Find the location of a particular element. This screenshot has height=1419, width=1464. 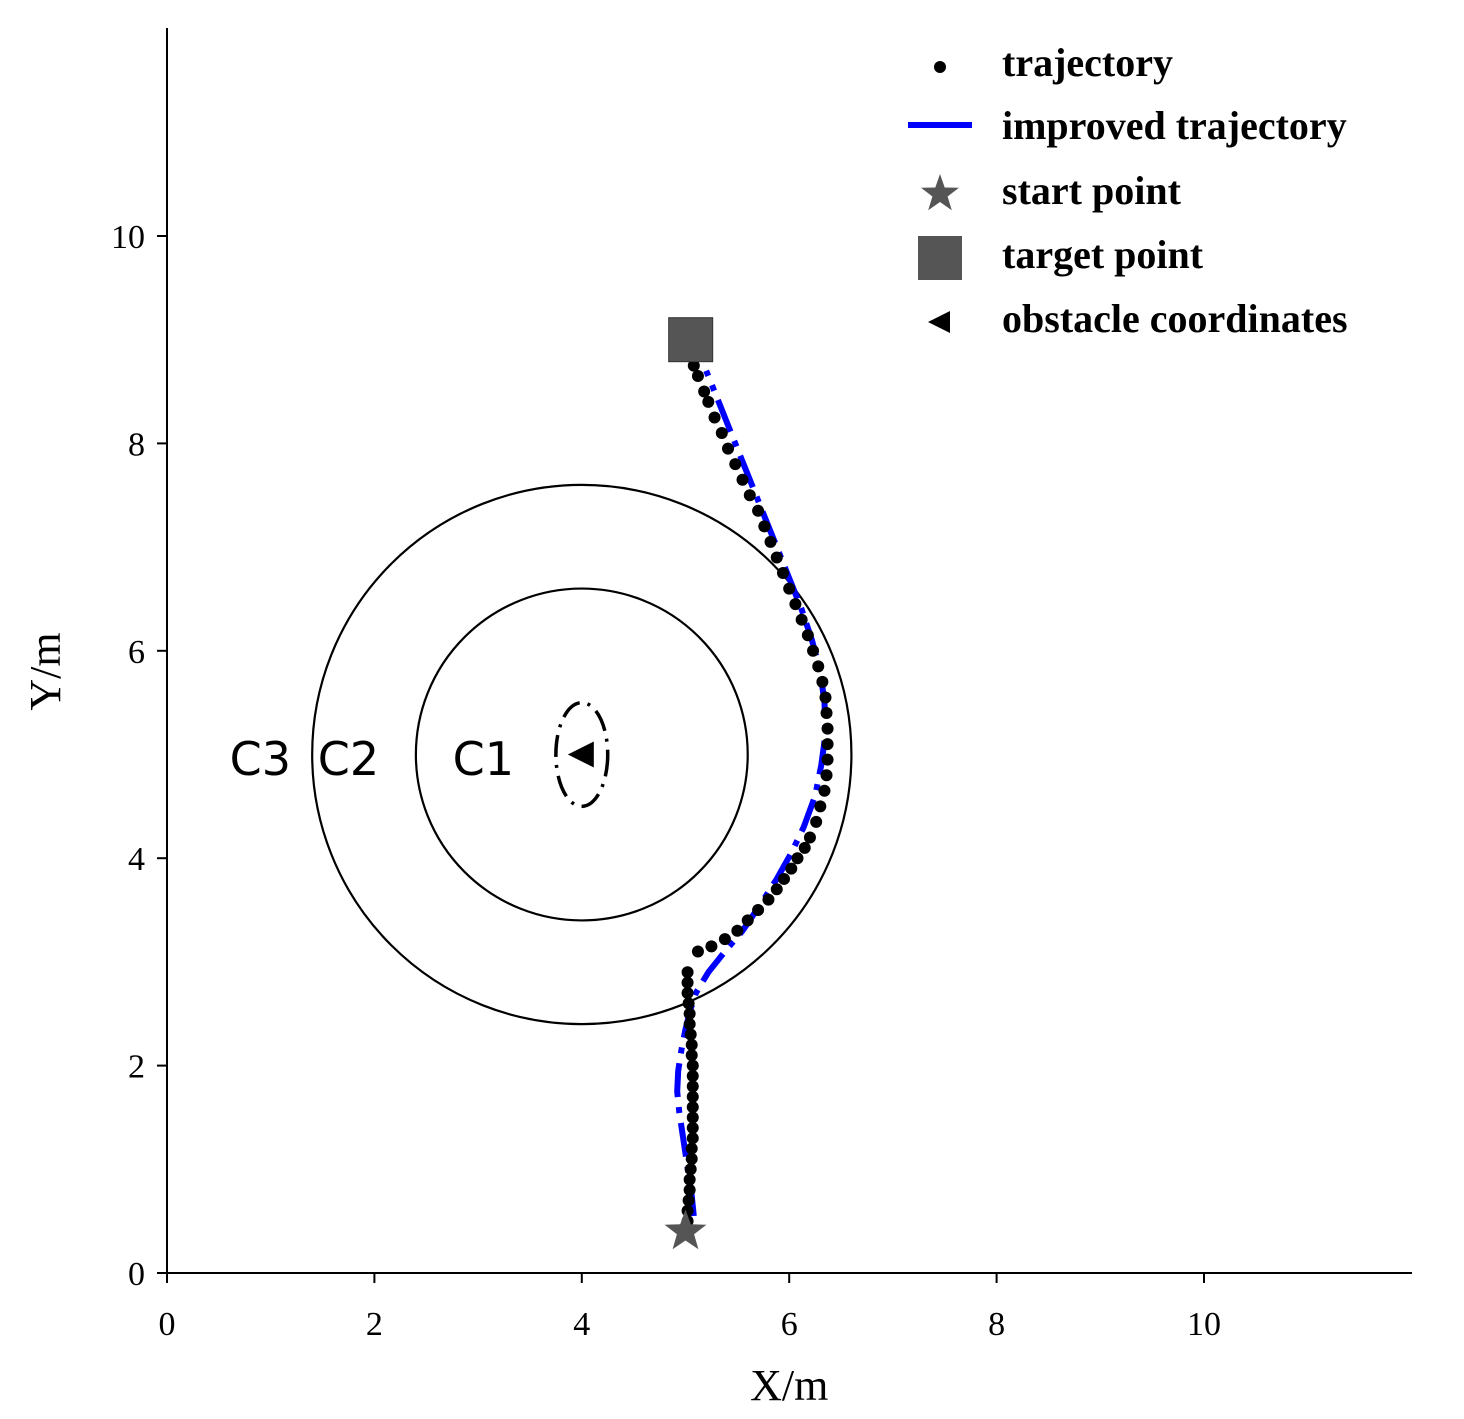

x-tick-label: 8 is located at coordinates (996, 1324).